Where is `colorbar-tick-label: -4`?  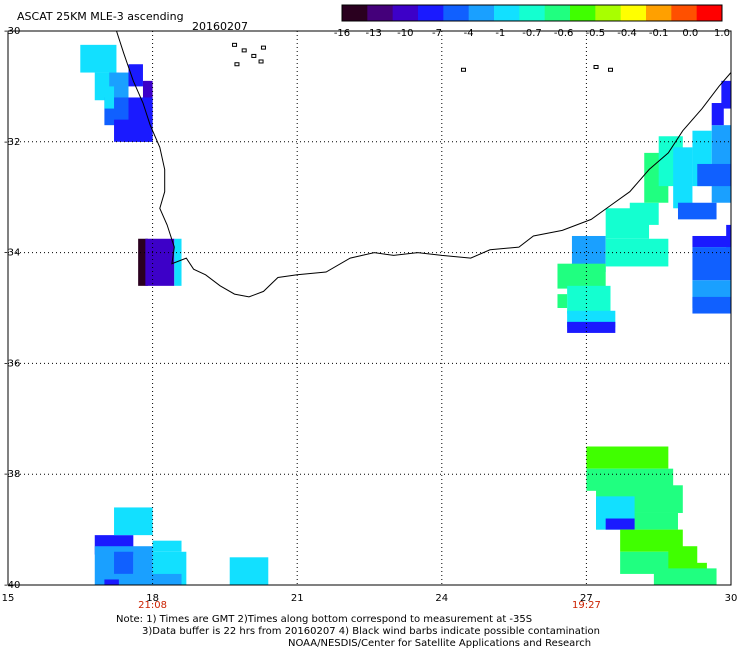 colorbar-tick-label: -4 is located at coordinates (469, 33).